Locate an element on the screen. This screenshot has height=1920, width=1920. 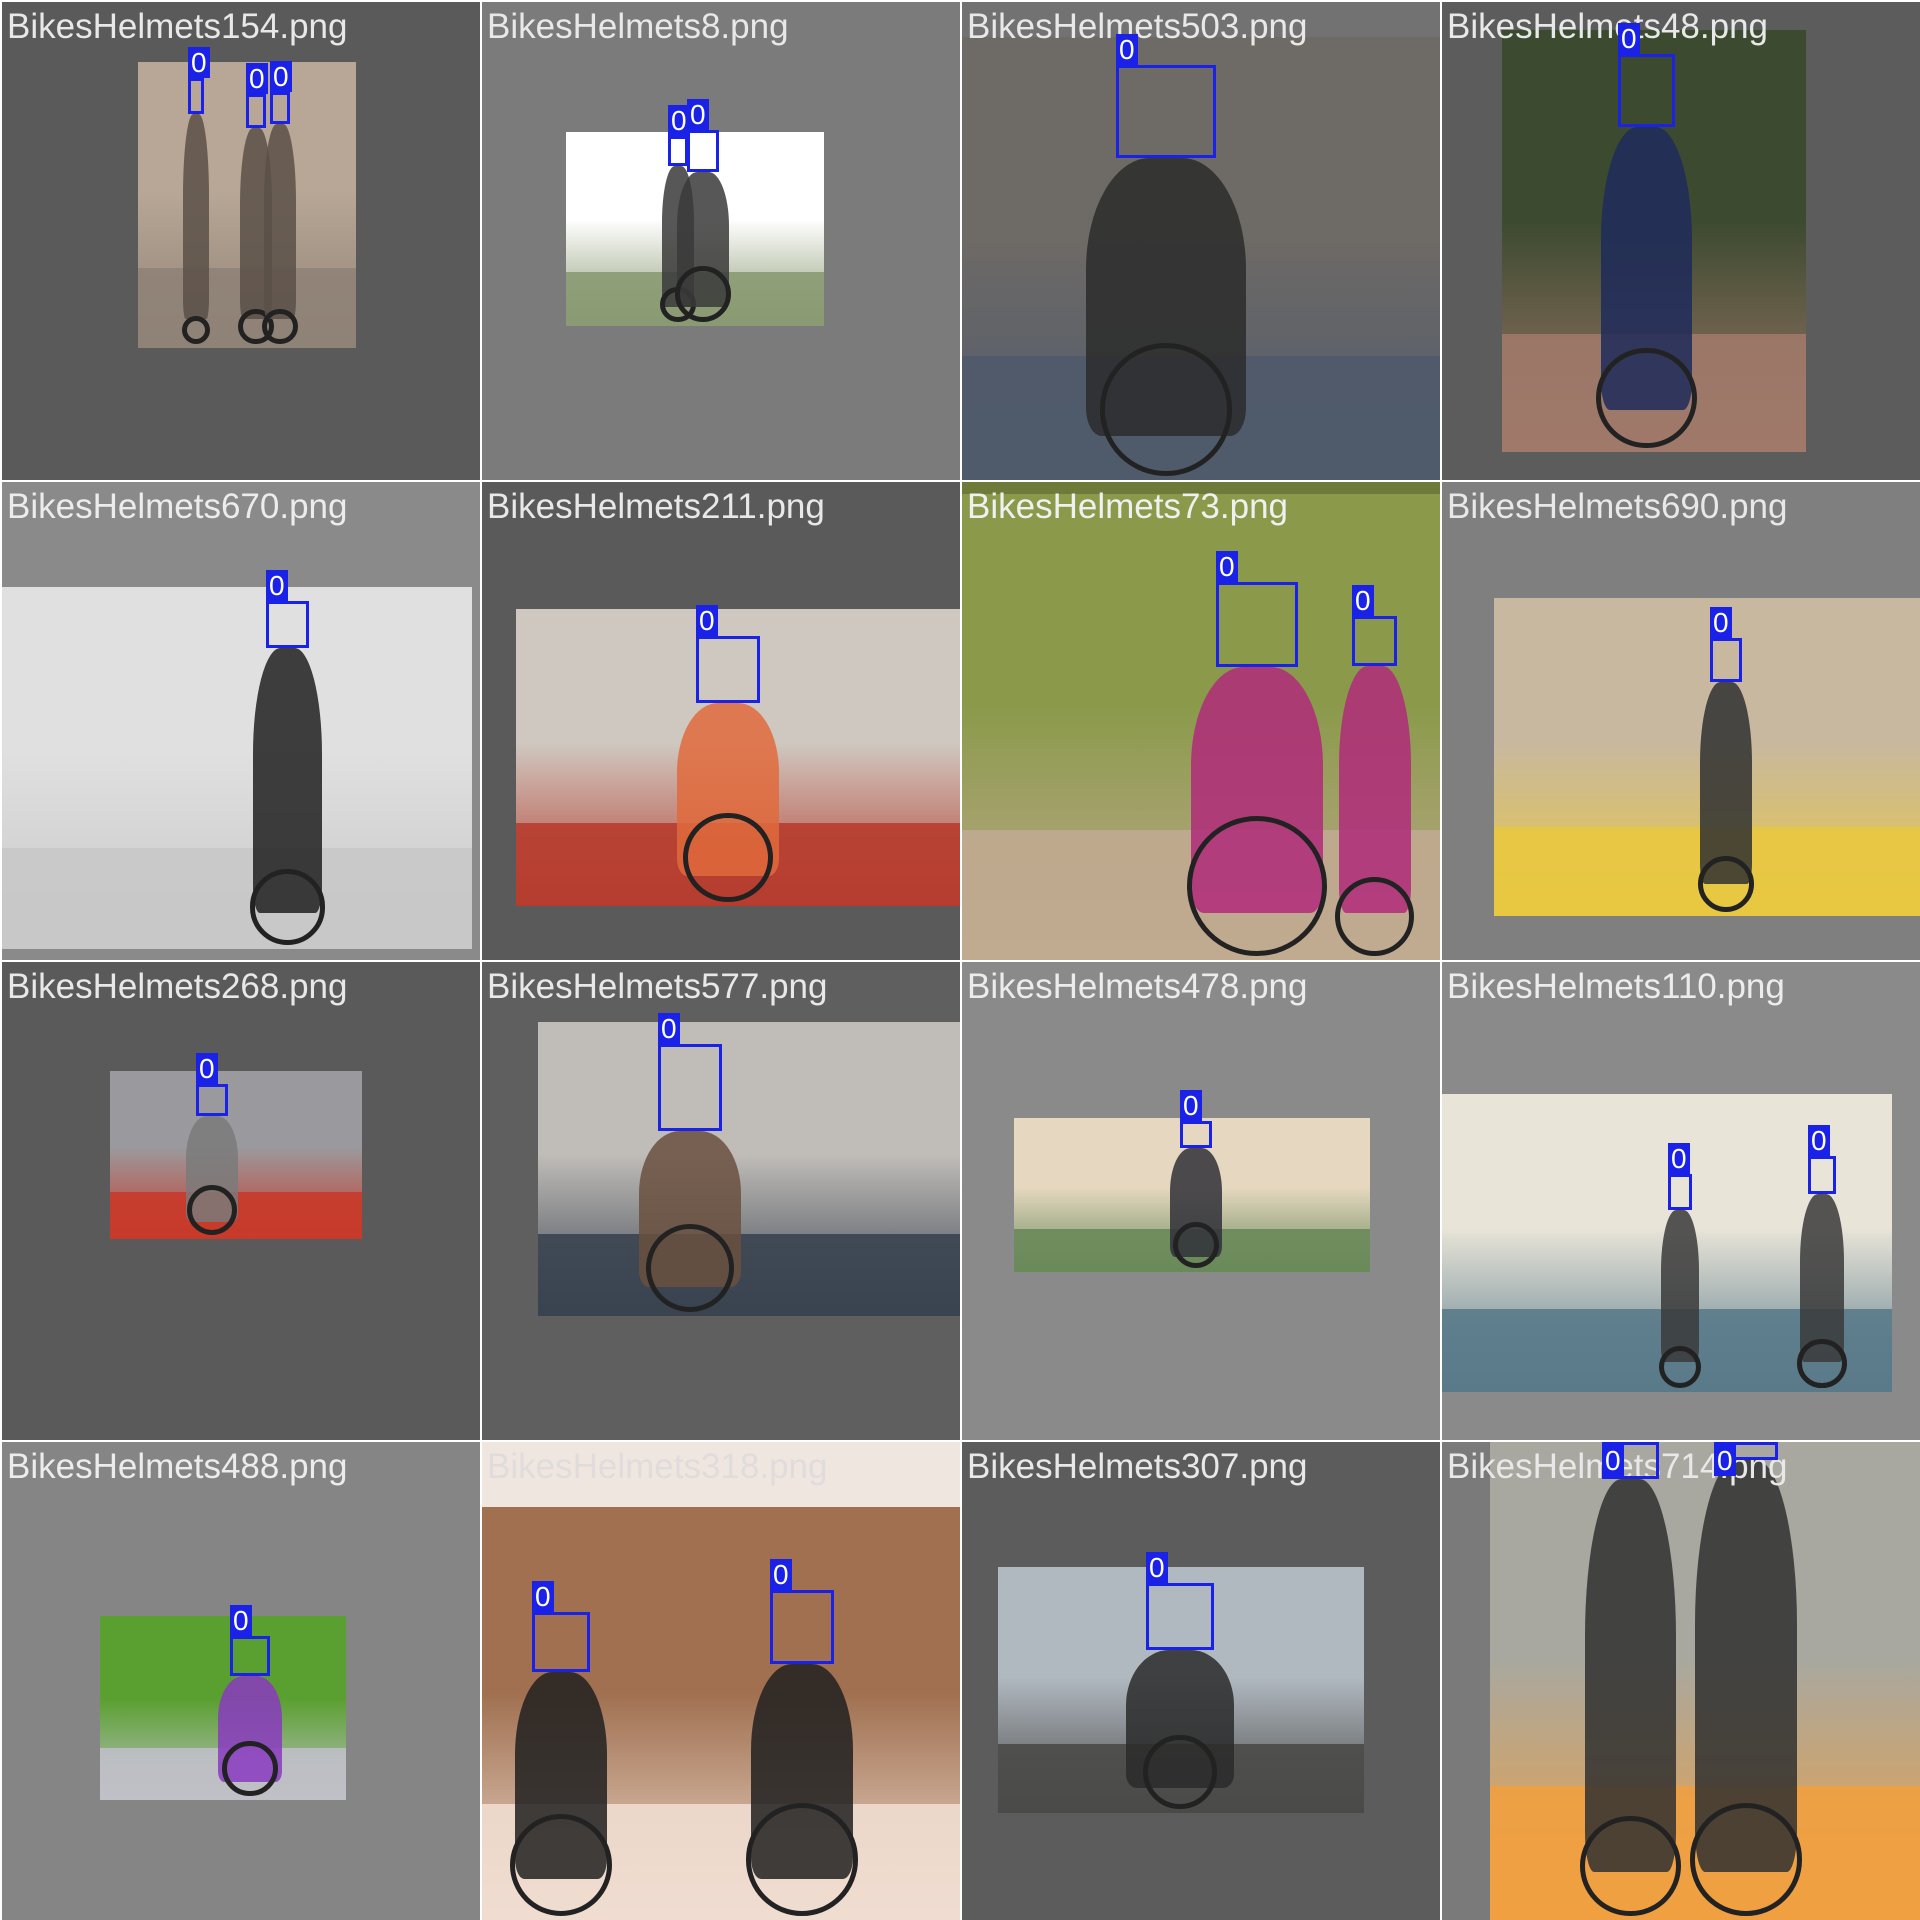
image-filename: BikesHelmets110.png is located at coordinates (1616, 986).